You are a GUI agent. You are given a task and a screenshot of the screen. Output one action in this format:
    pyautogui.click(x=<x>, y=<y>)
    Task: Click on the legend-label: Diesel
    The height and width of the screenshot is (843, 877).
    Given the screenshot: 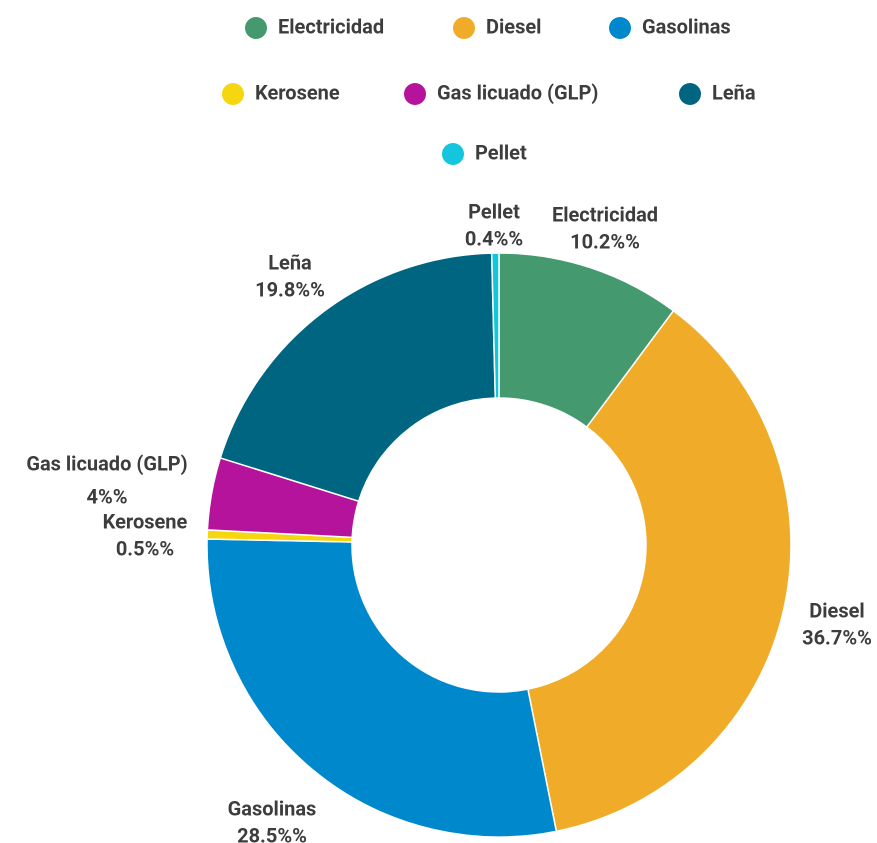 What is the action you would take?
    pyautogui.click(x=513, y=26)
    